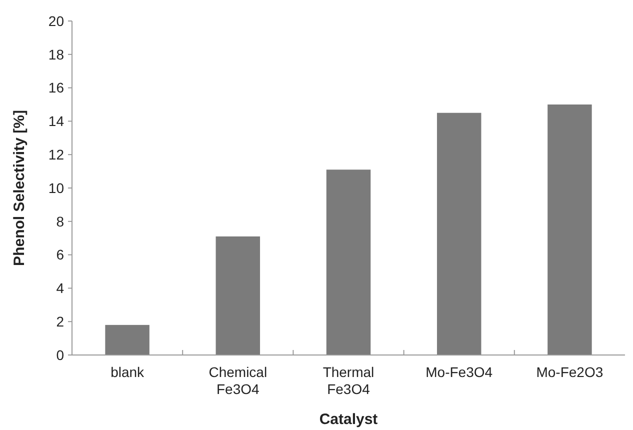  I want to click on y-tick-label: 12, so click(56, 154).